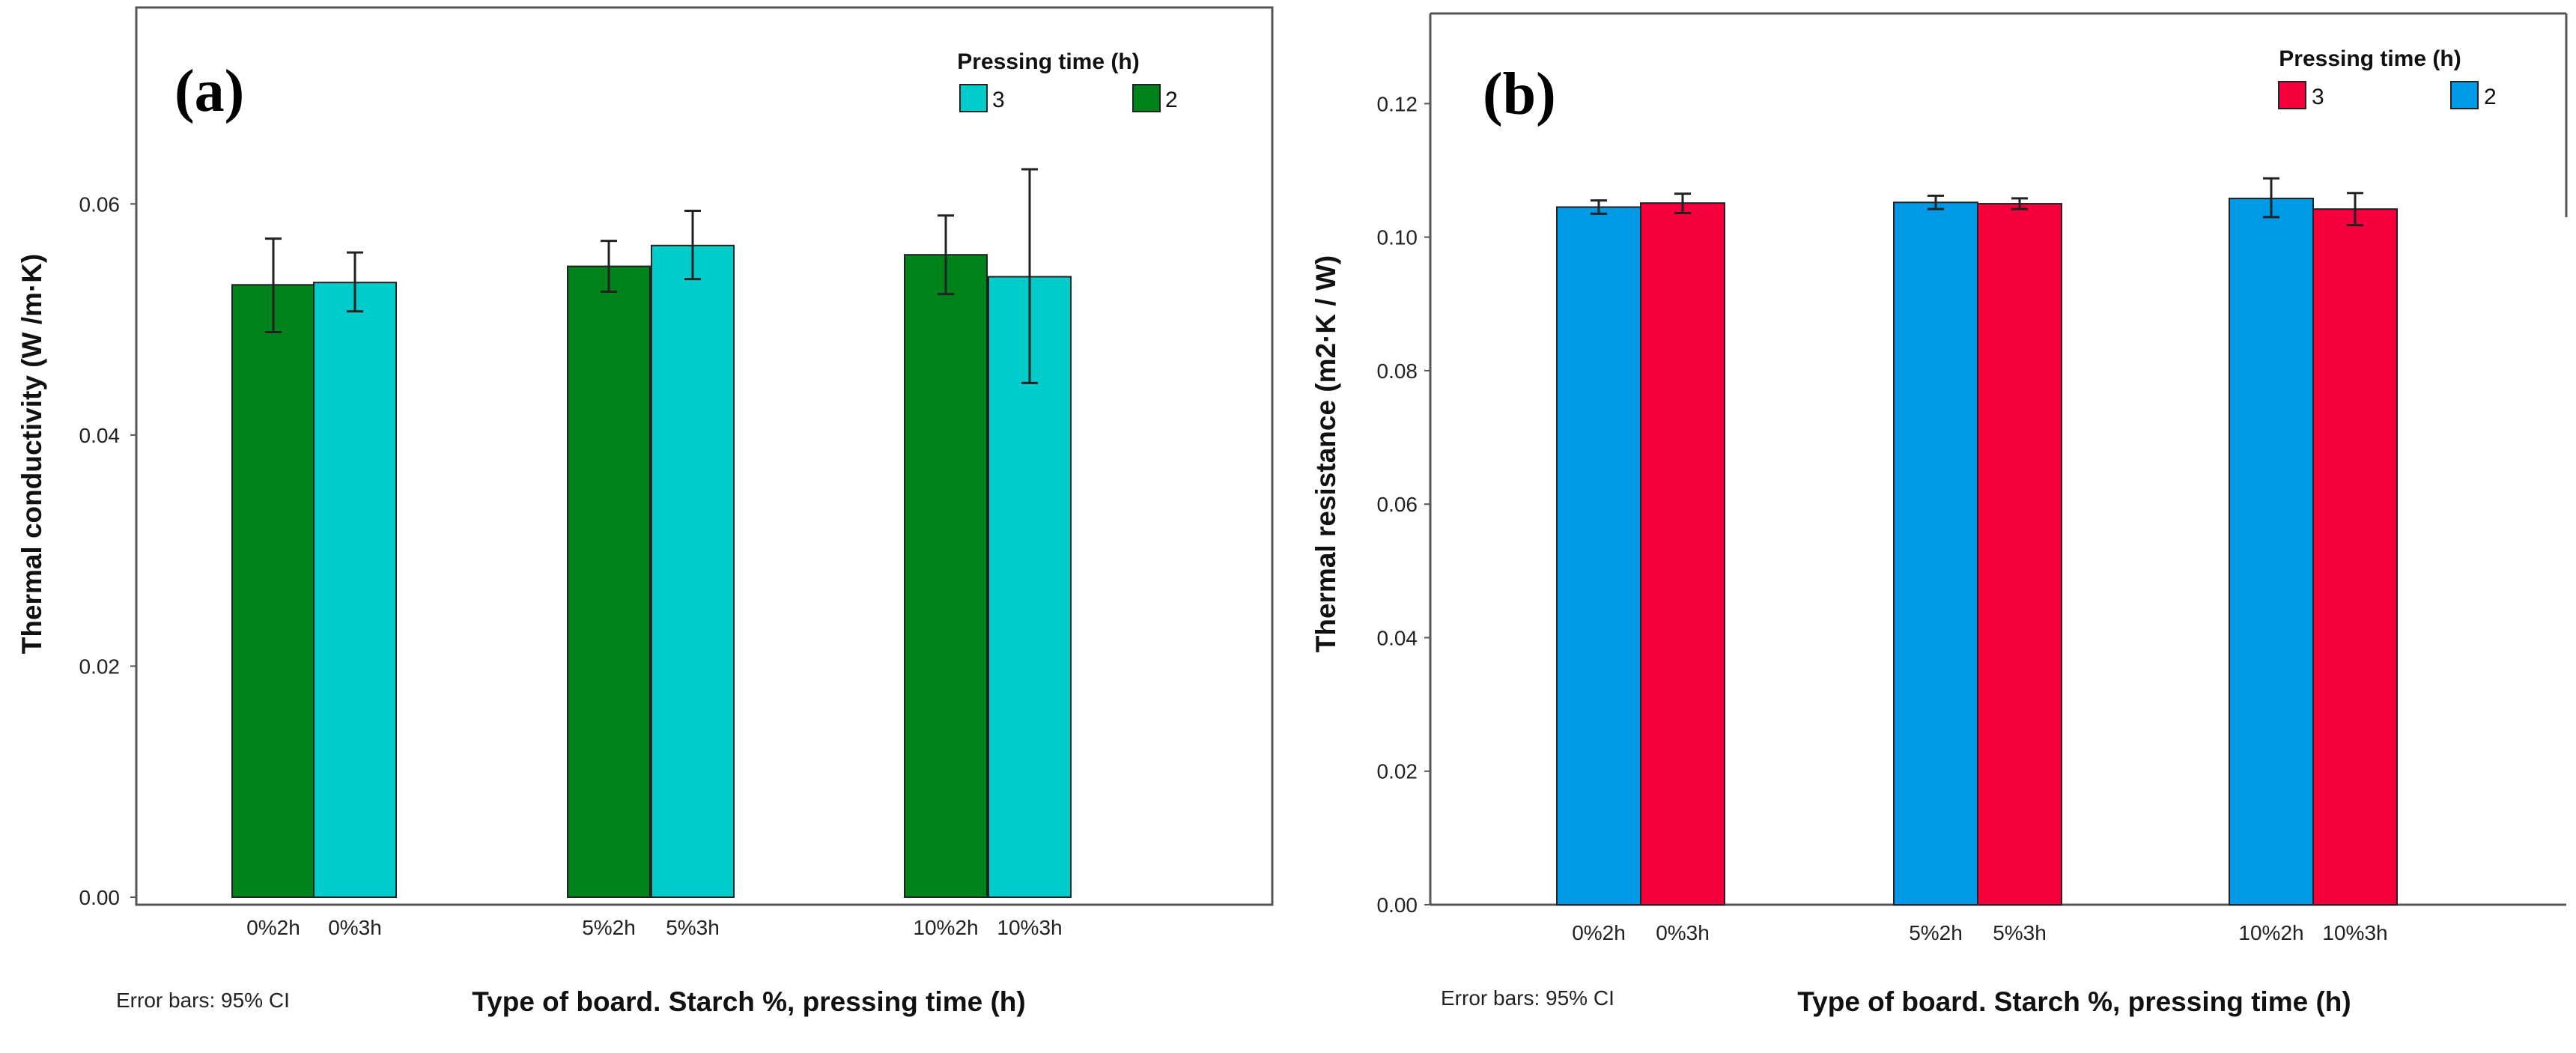  I want to click on b-x-tick-label: 5%2h, so click(1936, 932).